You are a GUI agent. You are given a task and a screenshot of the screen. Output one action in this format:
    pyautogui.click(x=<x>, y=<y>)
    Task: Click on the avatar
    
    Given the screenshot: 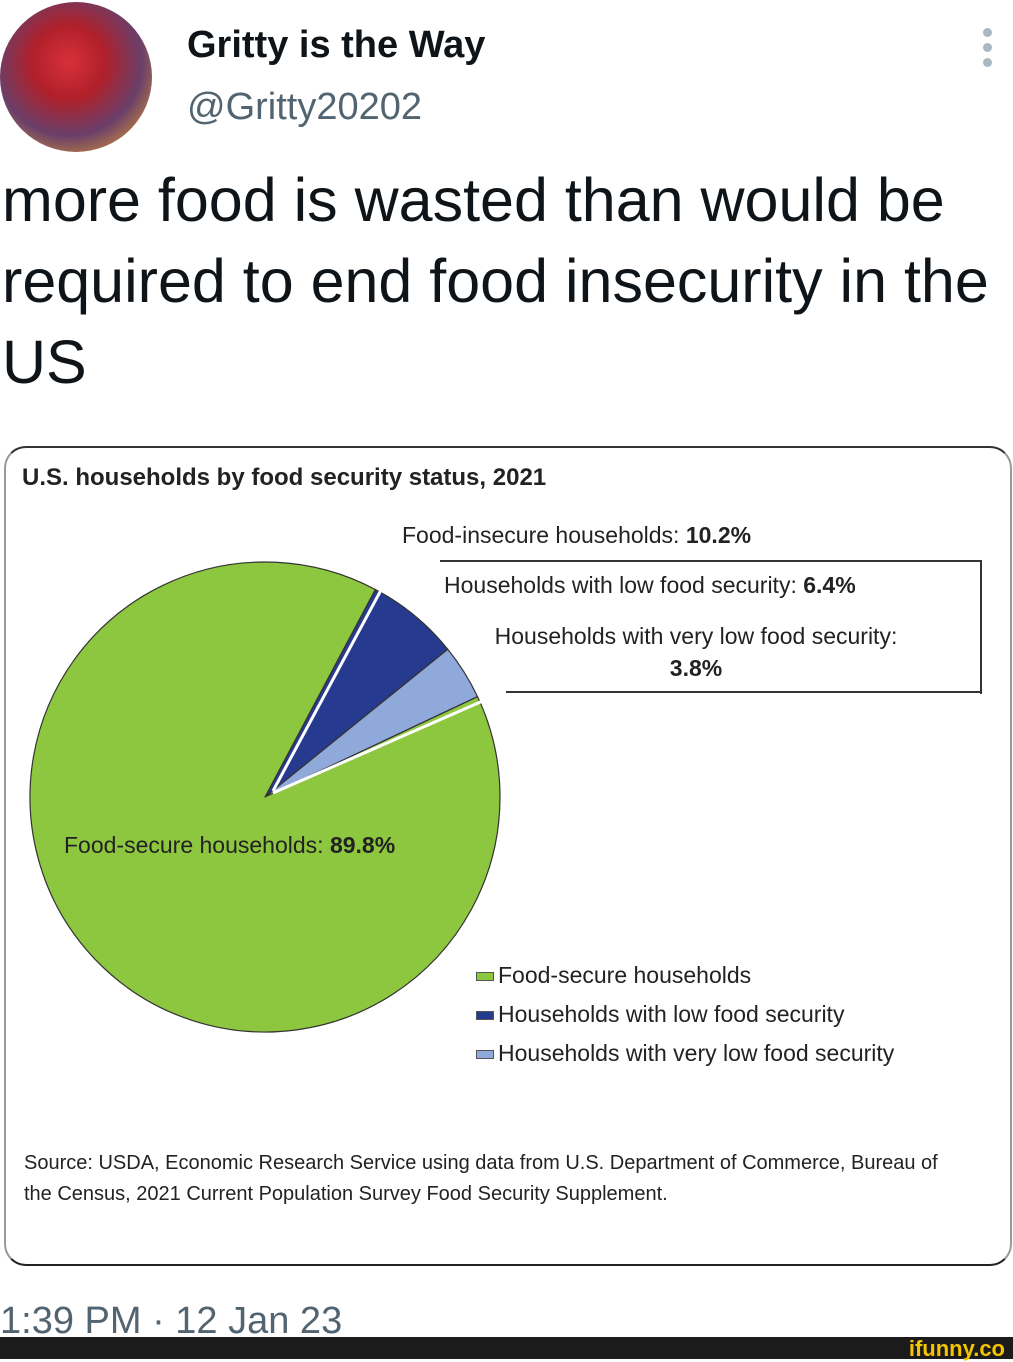 What is the action you would take?
    pyautogui.click(x=76, y=77)
    